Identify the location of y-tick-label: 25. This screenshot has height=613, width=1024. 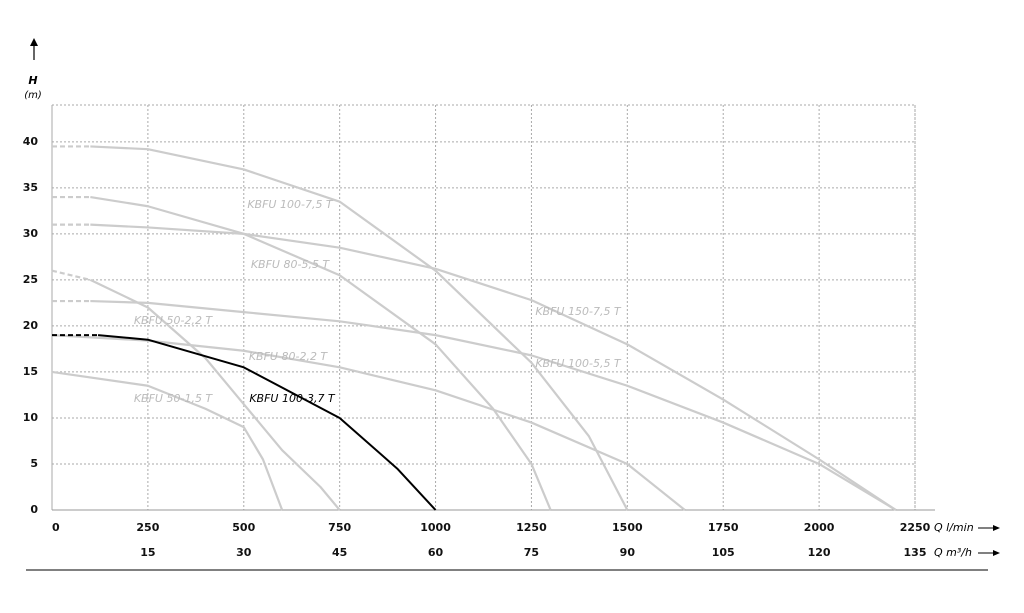
(30, 279).